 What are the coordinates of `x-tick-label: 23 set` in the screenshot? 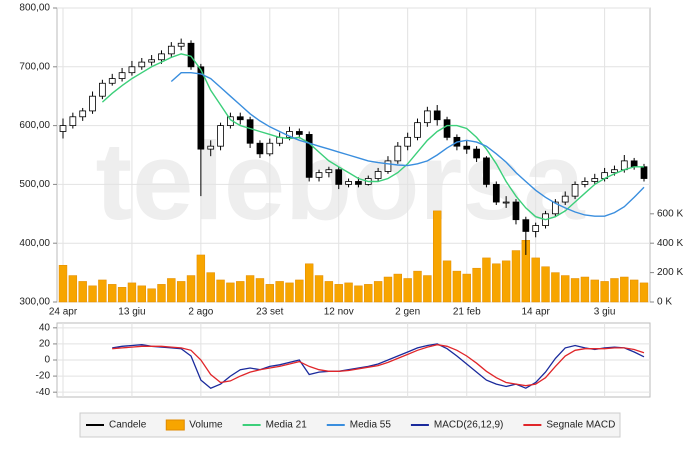 It's located at (269, 312).